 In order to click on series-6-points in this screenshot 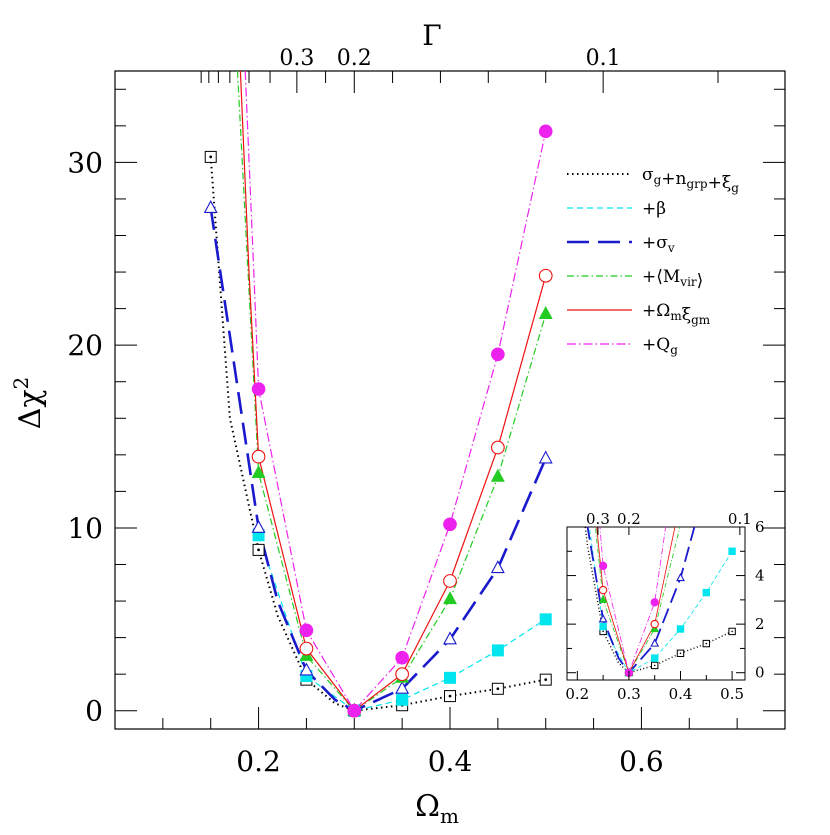, I will do `click(628, 619)`.